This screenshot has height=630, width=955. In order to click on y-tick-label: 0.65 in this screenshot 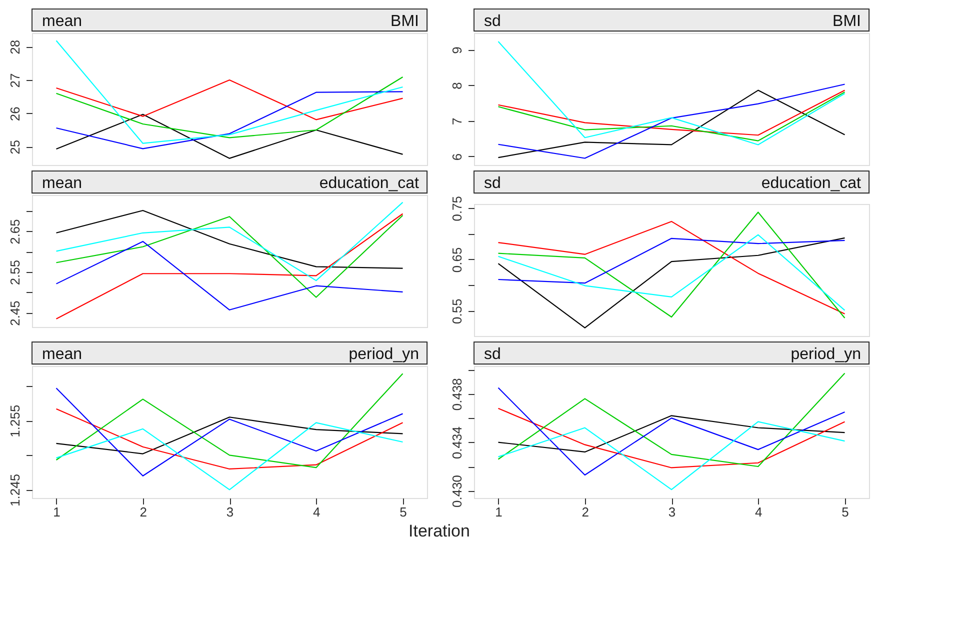, I will do `click(457, 260)`.